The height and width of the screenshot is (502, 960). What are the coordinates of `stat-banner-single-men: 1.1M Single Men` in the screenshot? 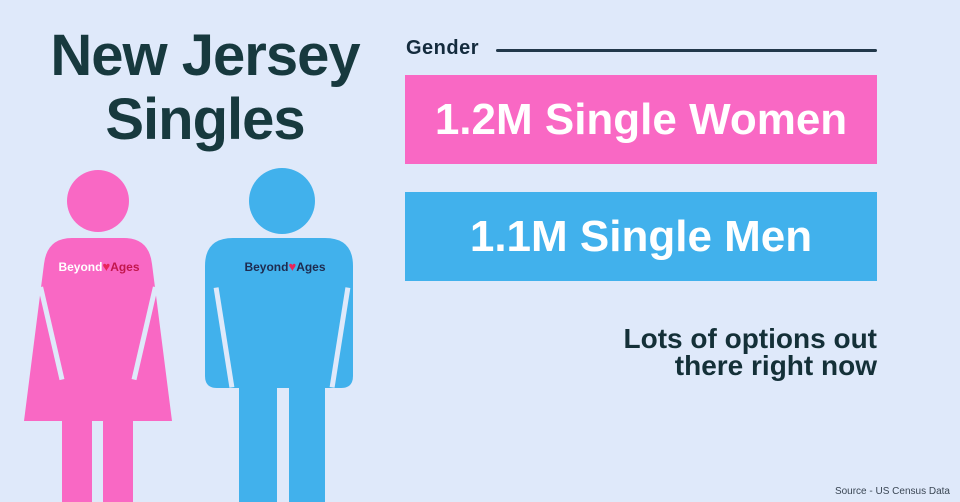 It's located at (641, 236).